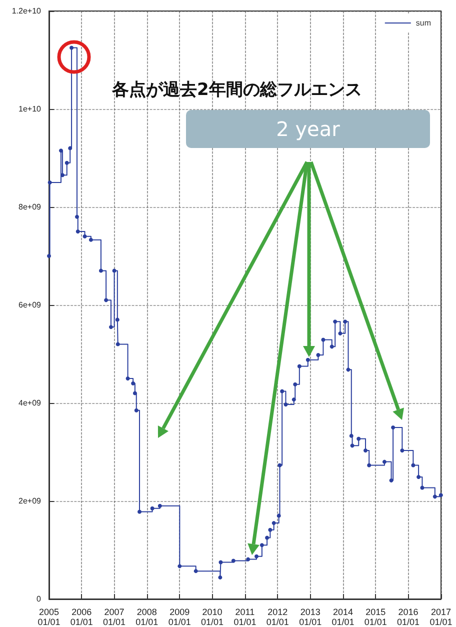  I want to click on x-tick-label: 2006 01/01, so click(81, 617).